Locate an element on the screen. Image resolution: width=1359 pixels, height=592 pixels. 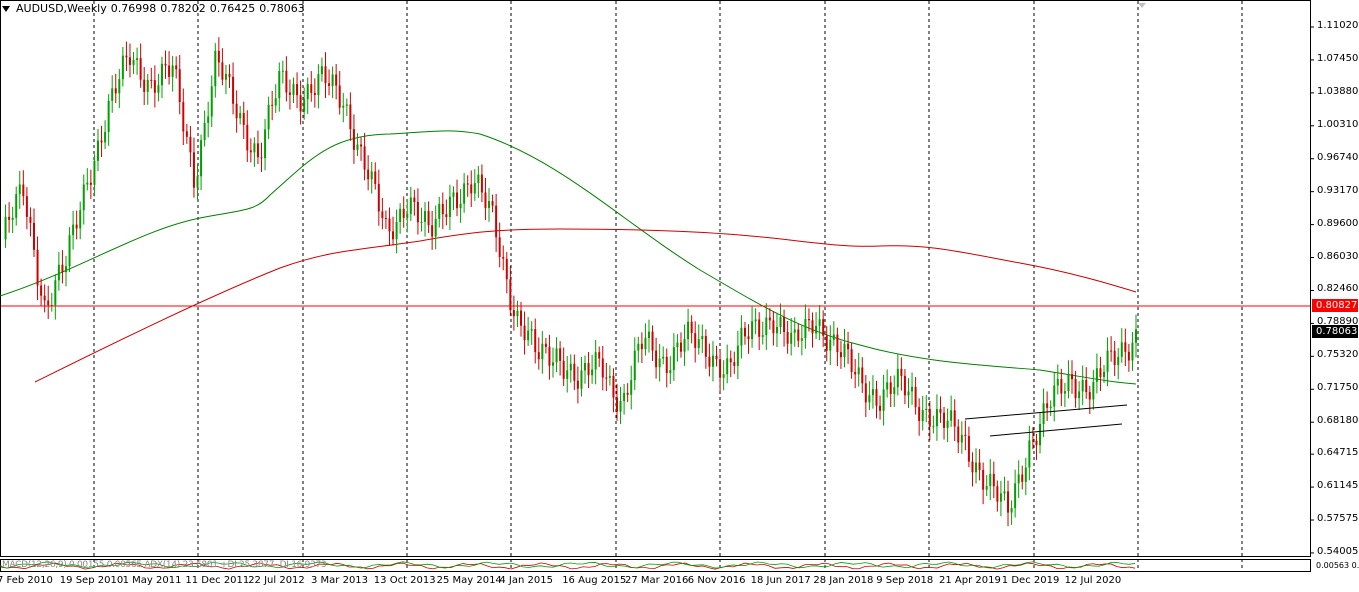
time-tick-label: 18 Jun 2017 is located at coordinates (780, 580).